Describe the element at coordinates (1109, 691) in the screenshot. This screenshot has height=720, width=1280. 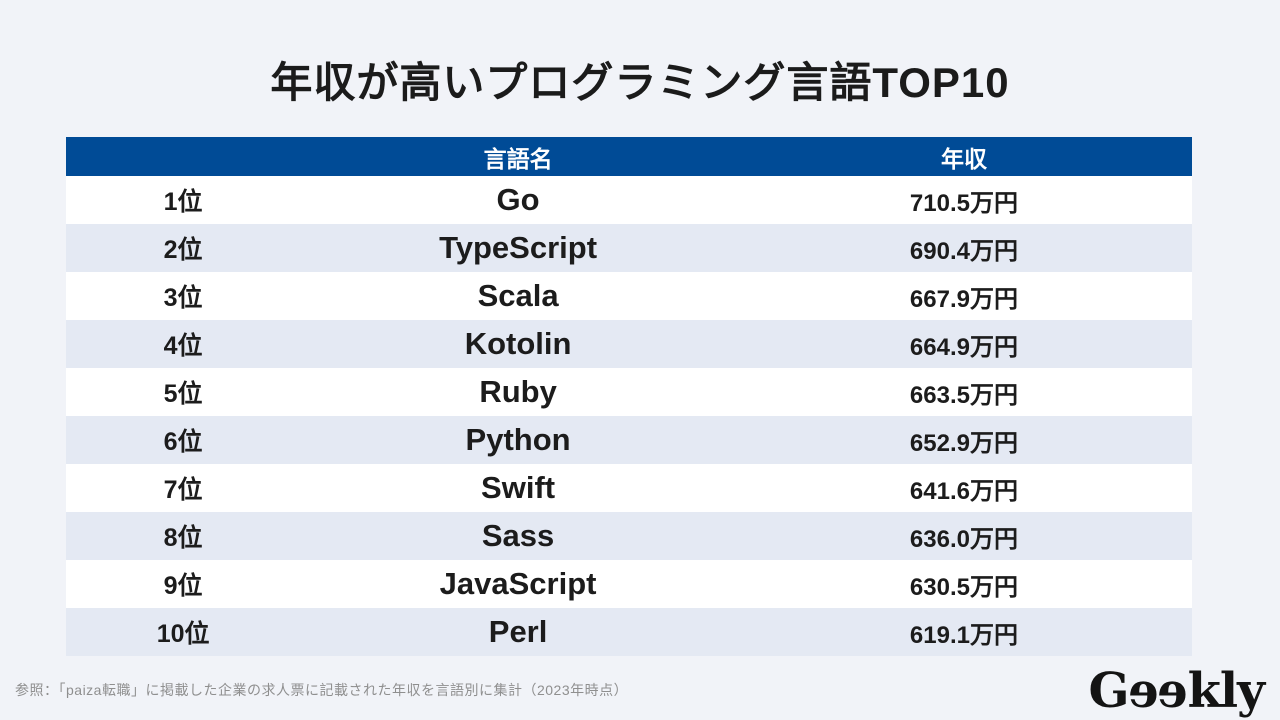
I see `logo-letter: G` at that location.